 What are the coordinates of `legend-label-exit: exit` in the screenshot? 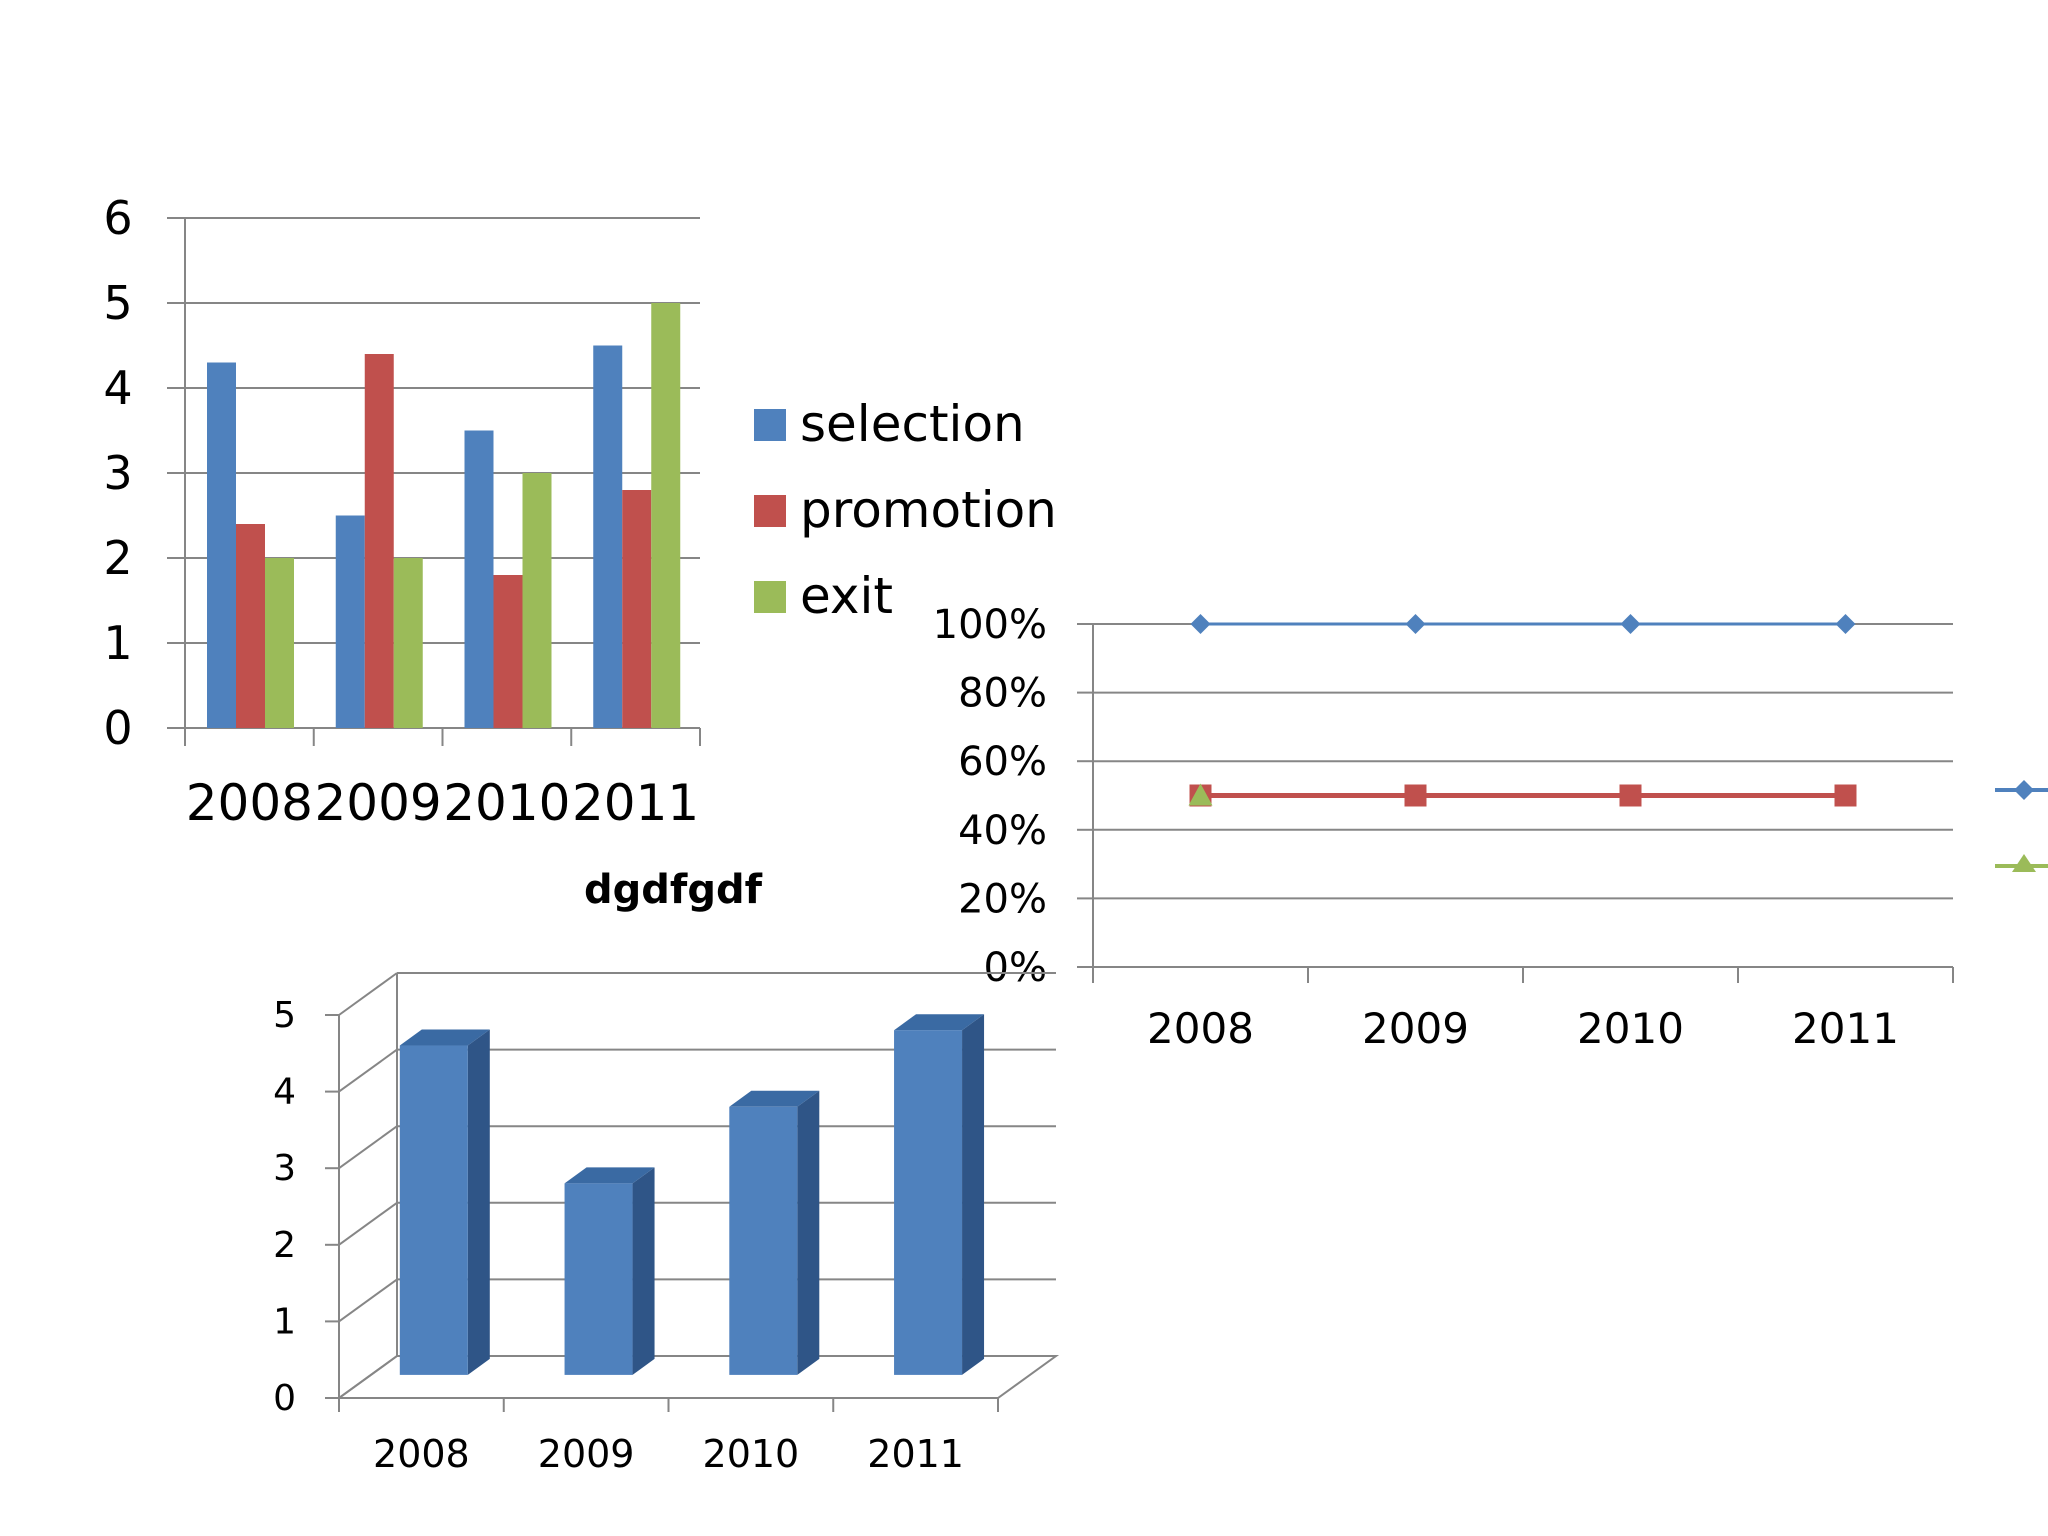 It's located at (846, 596).